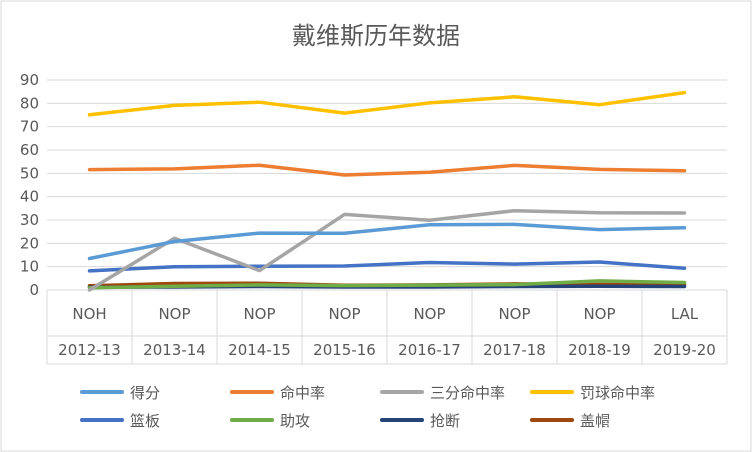 Image resolution: width=752 pixels, height=452 pixels. What do you see at coordinates (29, 80) in the screenshot?
I see `y-tick-label: 90` at bounding box center [29, 80].